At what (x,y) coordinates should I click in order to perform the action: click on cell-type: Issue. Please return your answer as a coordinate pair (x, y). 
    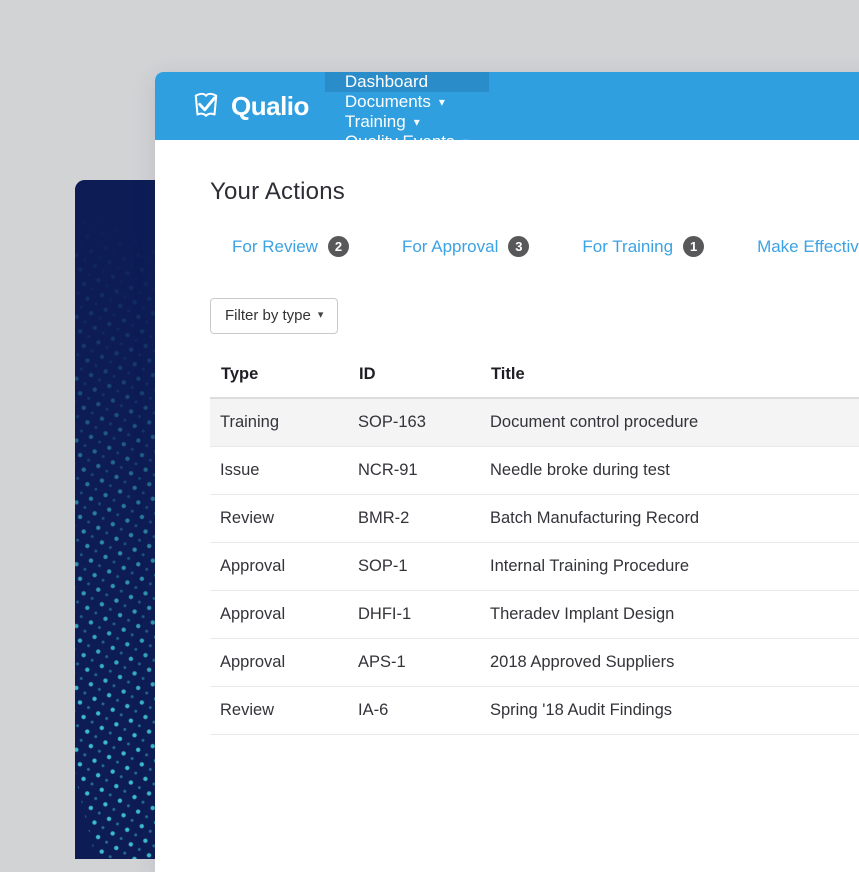
    Looking at the image, I should click on (279, 470).